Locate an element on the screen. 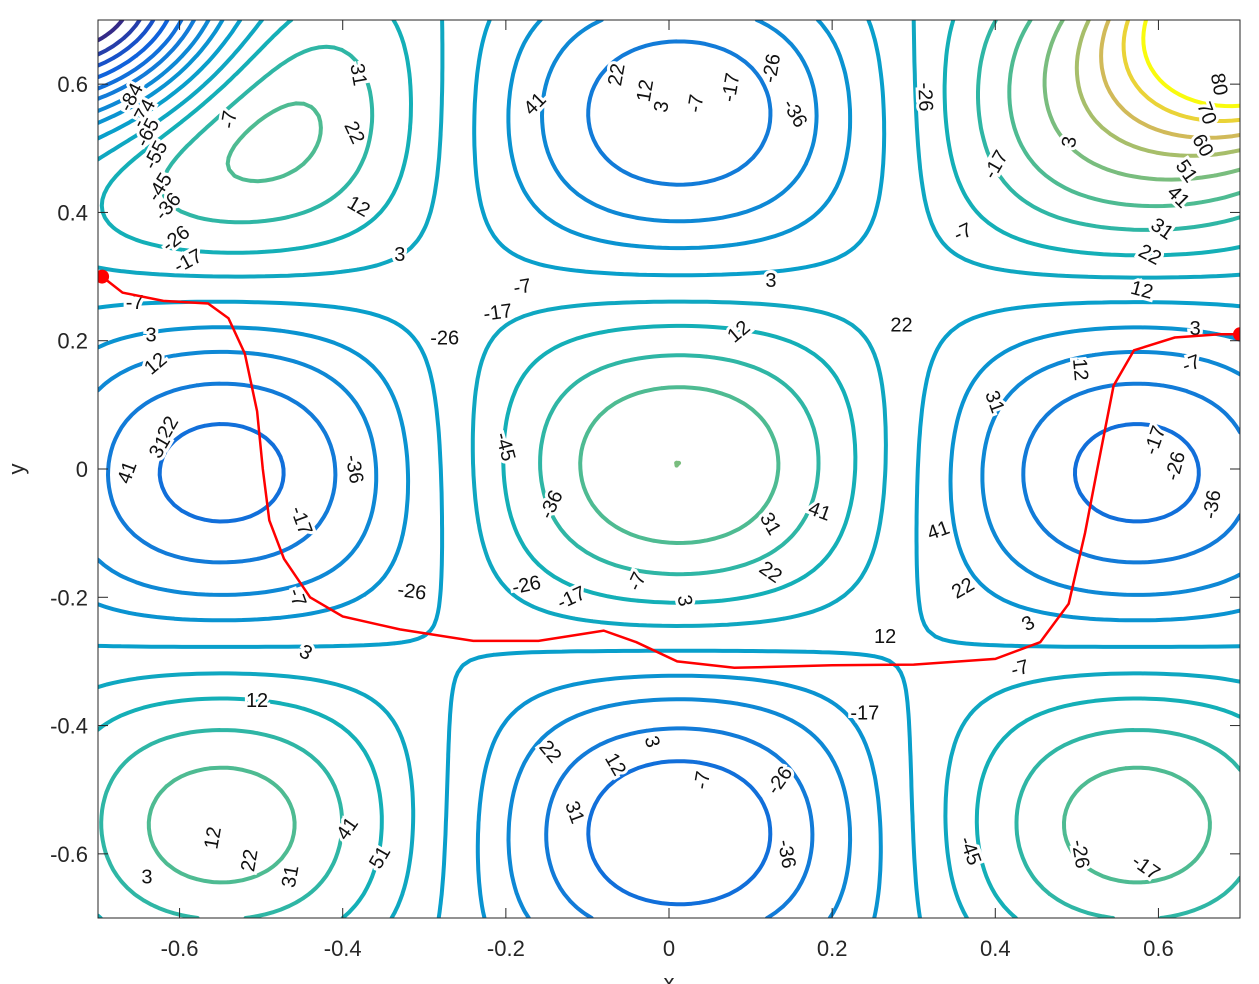 The width and height of the screenshot is (1259, 984). y-tick-label: -0.6 is located at coordinates (69, 854).